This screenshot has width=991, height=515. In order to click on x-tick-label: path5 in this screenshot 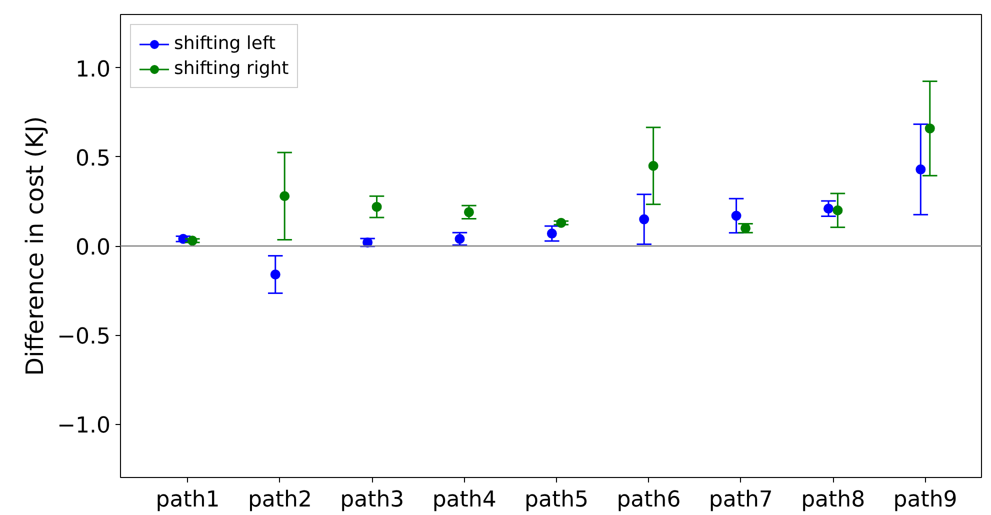, I will do `click(556, 500)`.